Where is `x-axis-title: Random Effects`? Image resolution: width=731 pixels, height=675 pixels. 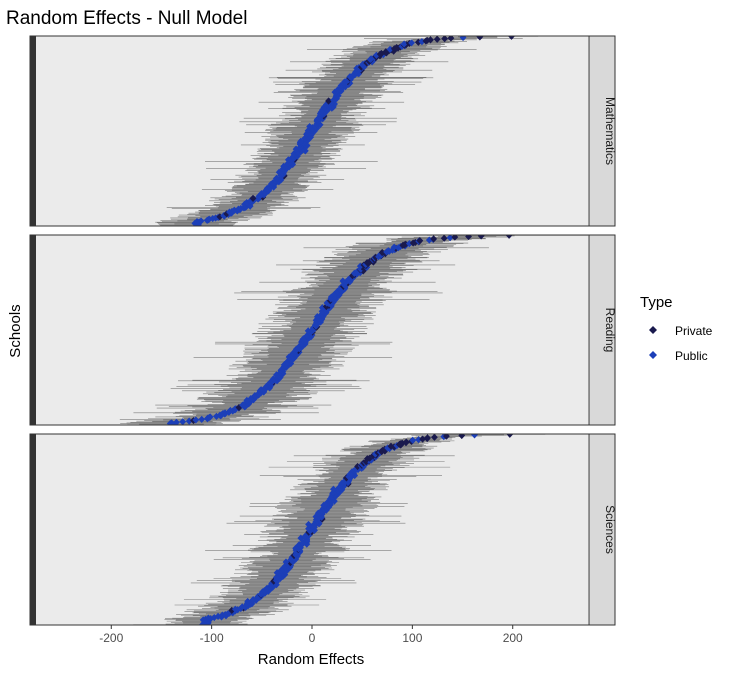 x-axis-title: Random Effects is located at coordinates (311, 659).